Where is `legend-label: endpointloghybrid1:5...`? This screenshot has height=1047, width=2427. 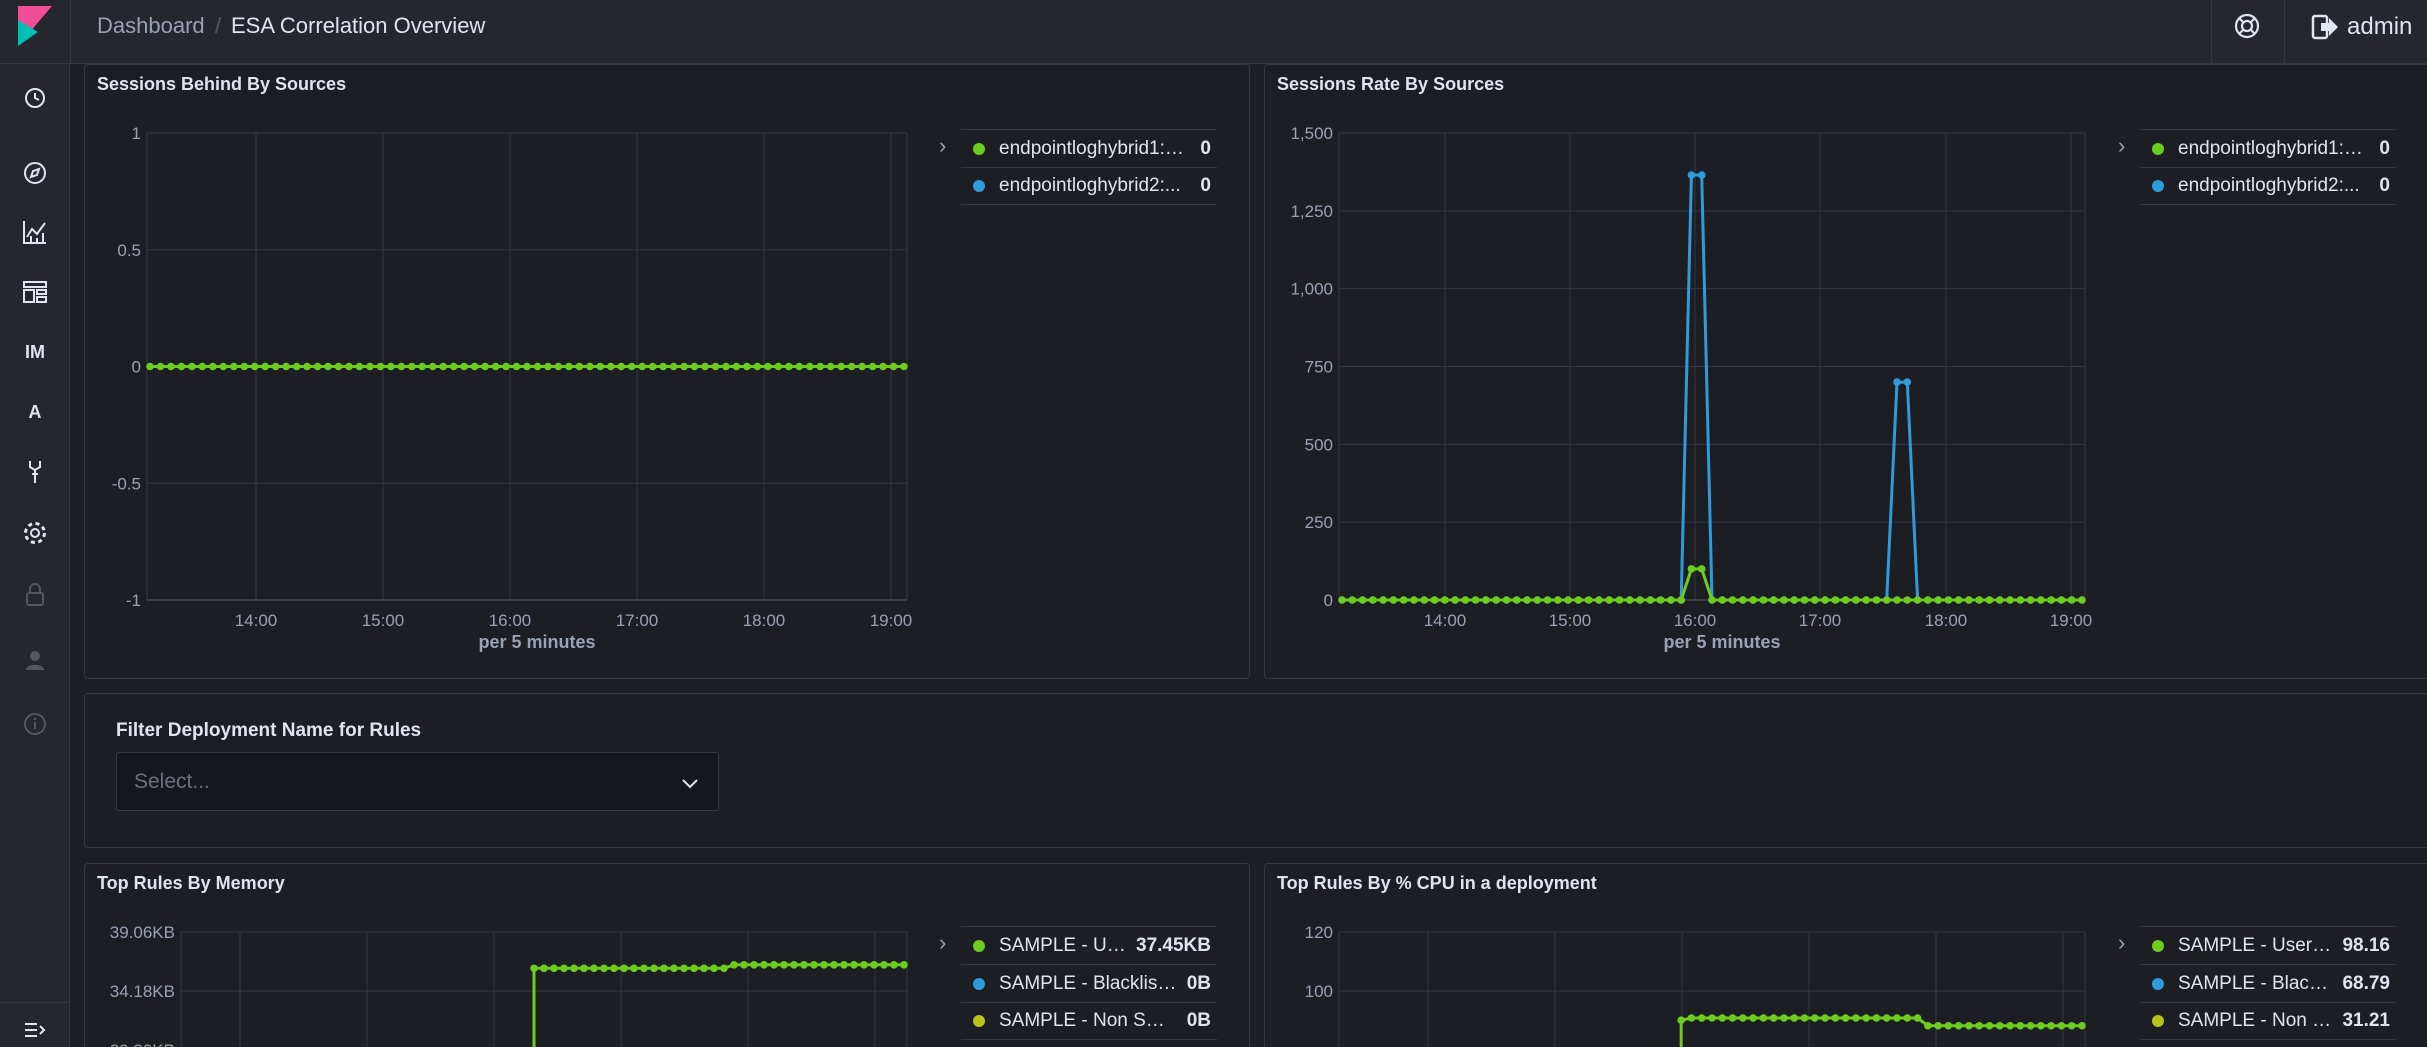
legend-label: endpointloghybrid1:5... is located at coordinates (2274, 148).